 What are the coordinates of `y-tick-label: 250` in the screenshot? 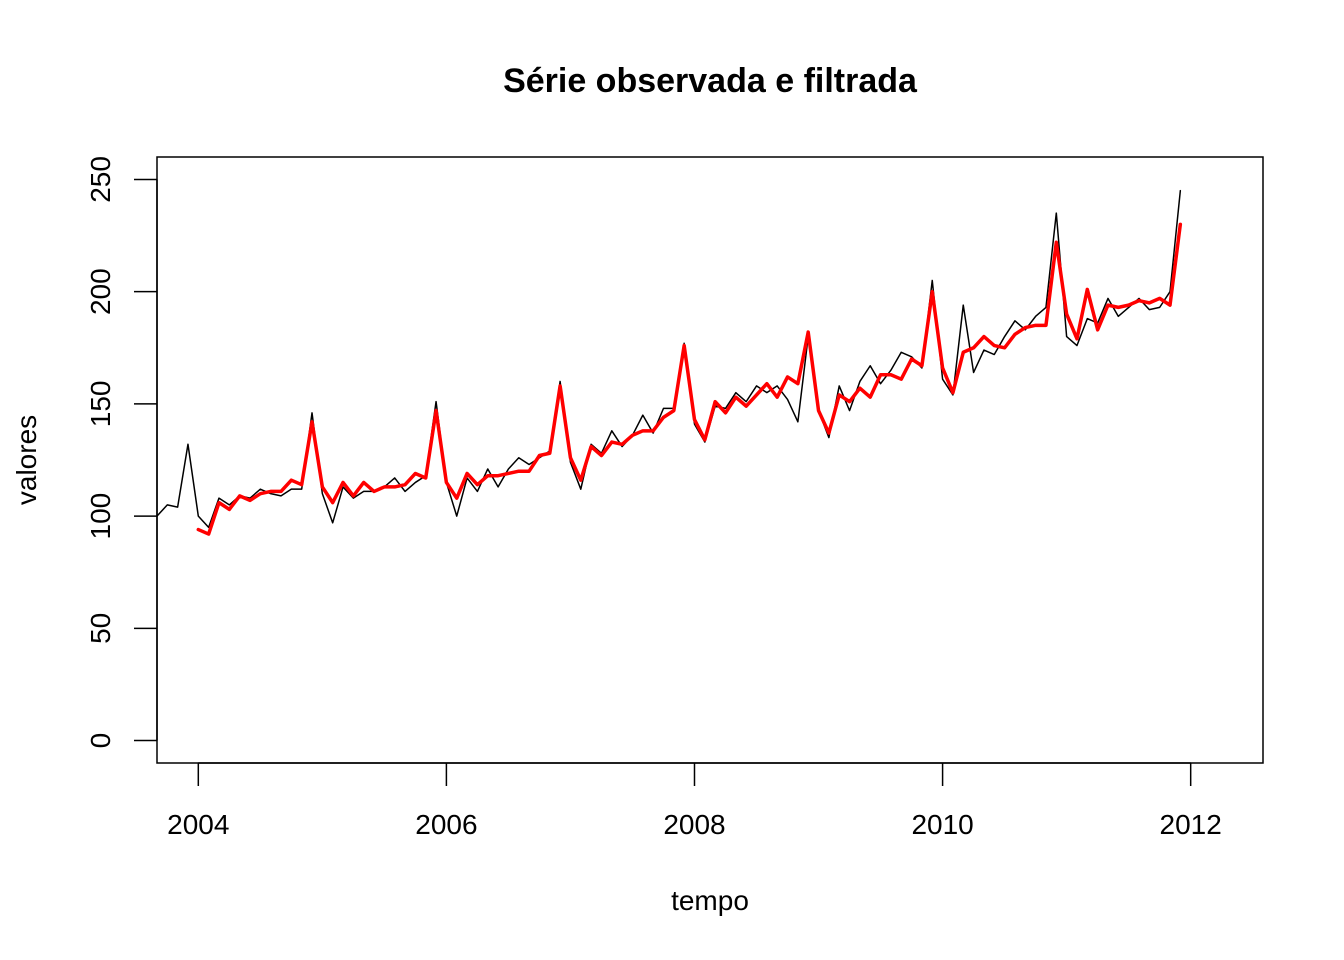 It's located at (100, 179).